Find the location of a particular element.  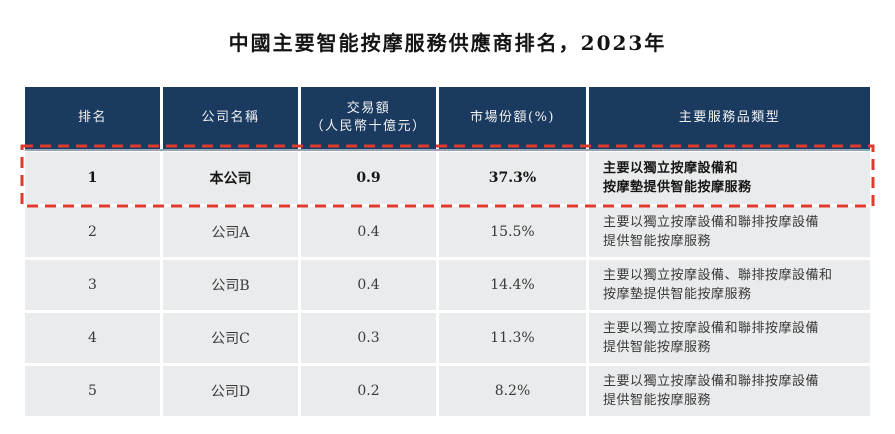

company-name: 本公司 is located at coordinates (230, 178).